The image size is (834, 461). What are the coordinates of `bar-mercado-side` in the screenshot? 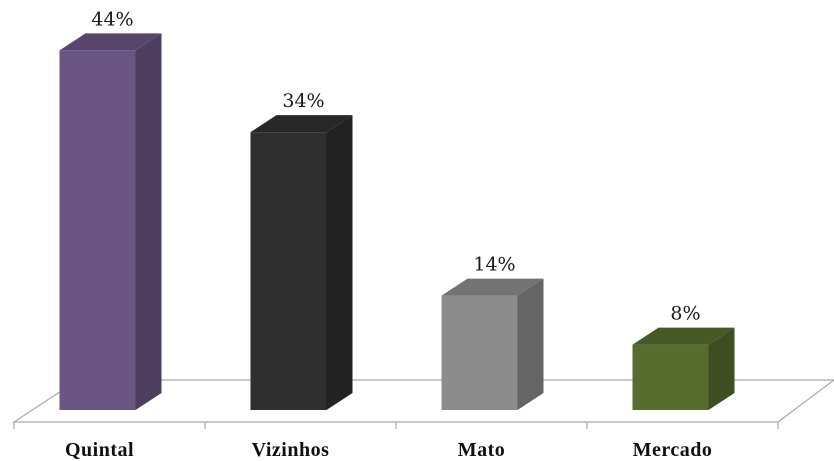 It's located at (721, 368).